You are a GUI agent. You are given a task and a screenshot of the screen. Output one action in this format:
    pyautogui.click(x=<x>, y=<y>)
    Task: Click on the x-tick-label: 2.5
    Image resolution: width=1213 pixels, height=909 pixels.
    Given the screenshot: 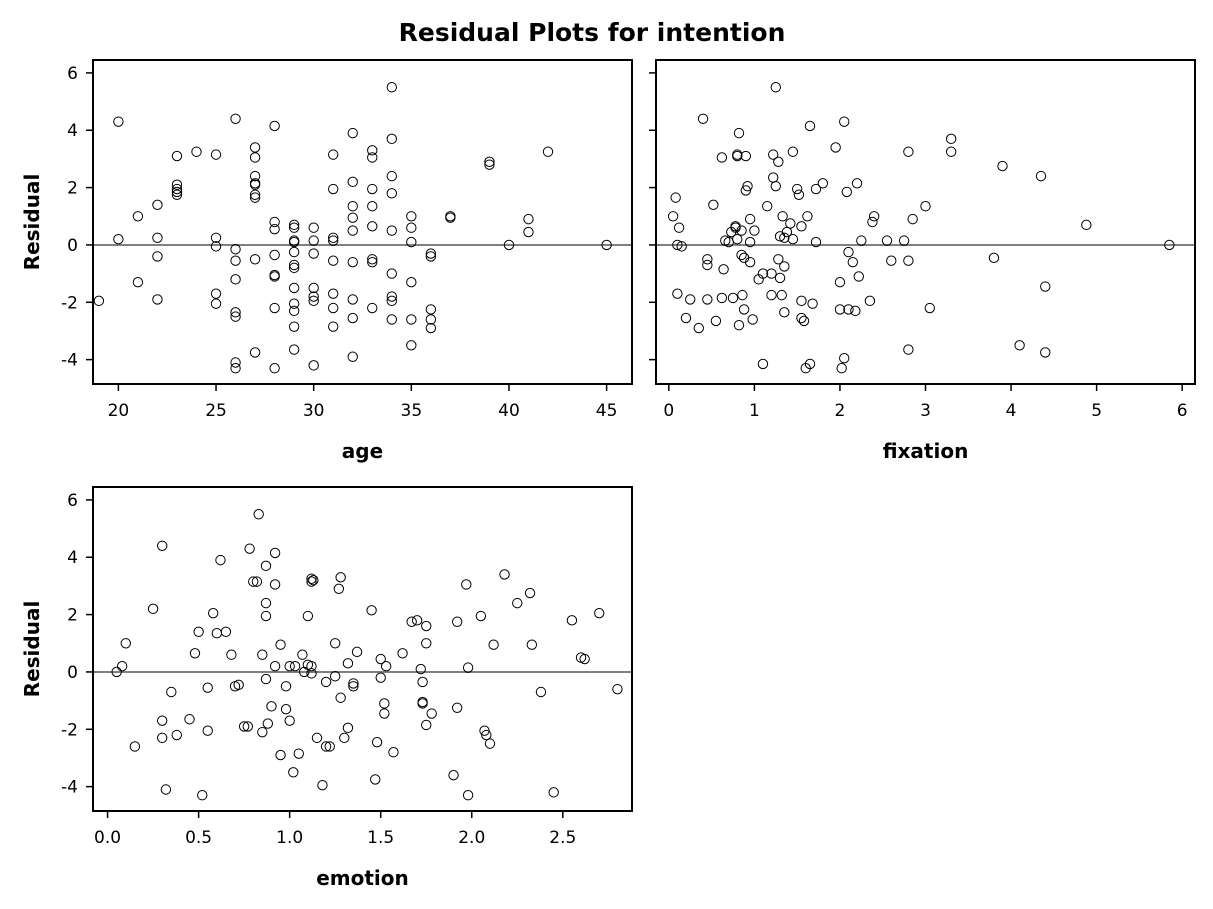 What is the action you would take?
    pyautogui.click(x=562, y=838)
    